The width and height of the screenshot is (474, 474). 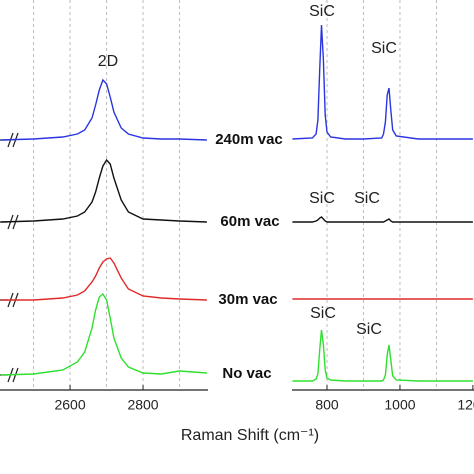 I want to click on trace-label: No vac, so click(x=246, y=373).